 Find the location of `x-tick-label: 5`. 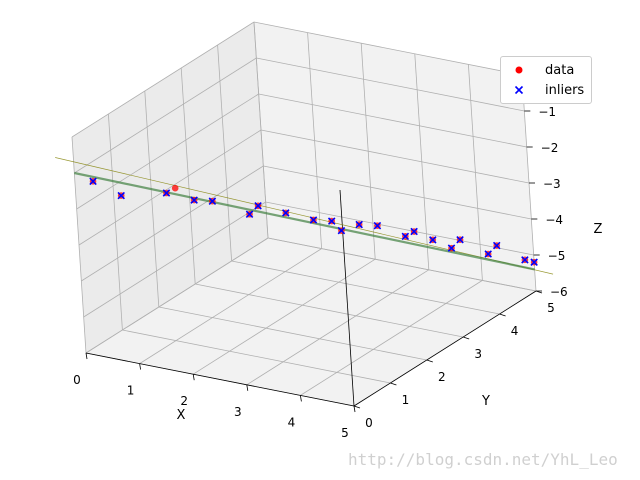

x-tick-label: 5 is located at coordinates (345, 433).